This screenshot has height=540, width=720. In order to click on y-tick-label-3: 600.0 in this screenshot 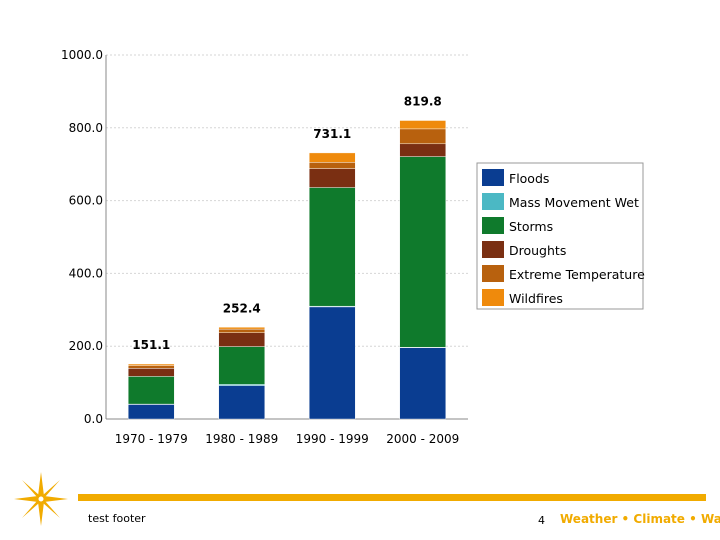, I will do `click(86, 201)`.